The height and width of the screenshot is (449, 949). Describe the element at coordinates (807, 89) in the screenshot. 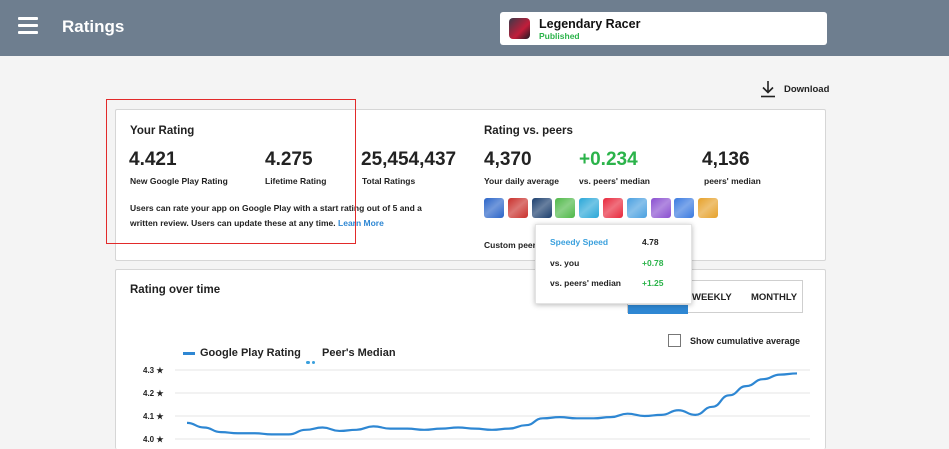

I see `download-label: Download` at that location.